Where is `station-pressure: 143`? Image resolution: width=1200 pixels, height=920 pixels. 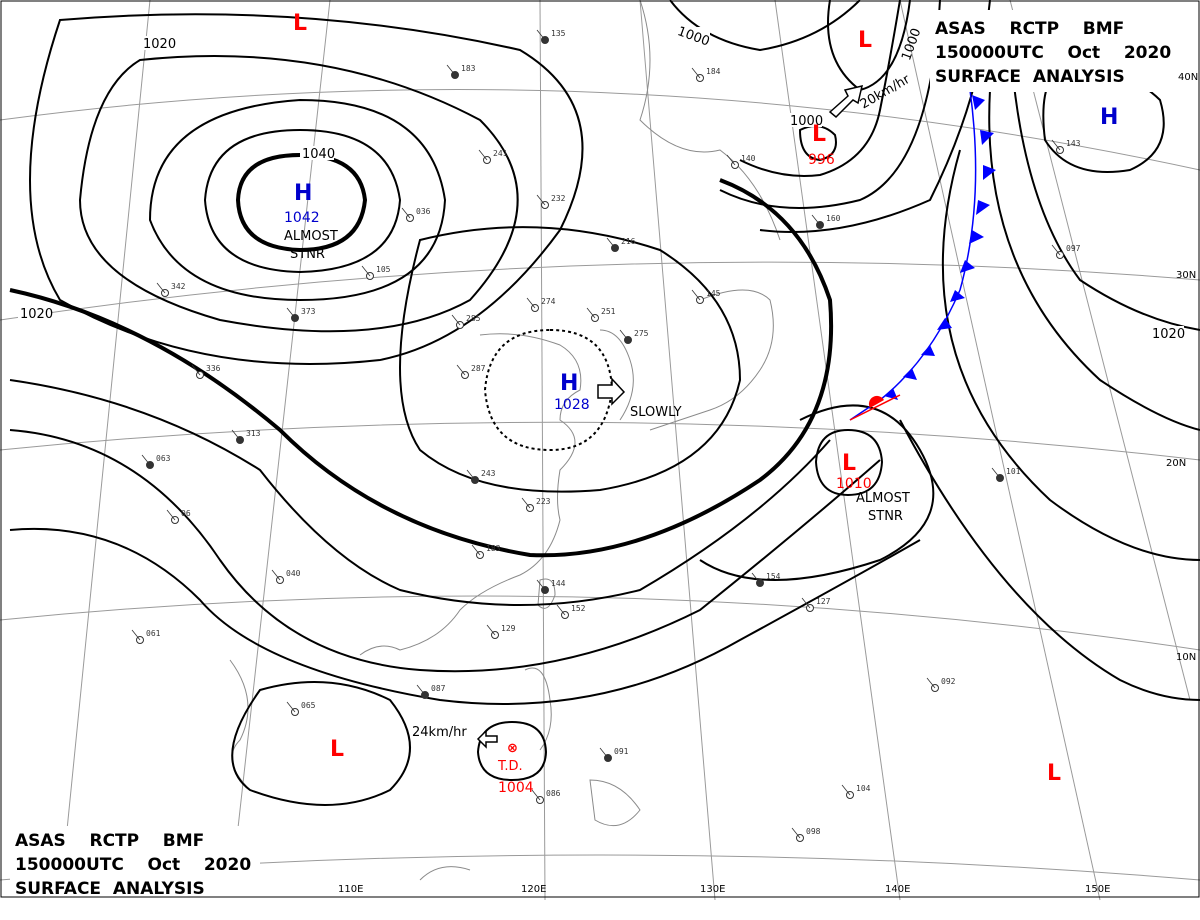
station-pressure: 143 is located at coordinates (1073, 143).